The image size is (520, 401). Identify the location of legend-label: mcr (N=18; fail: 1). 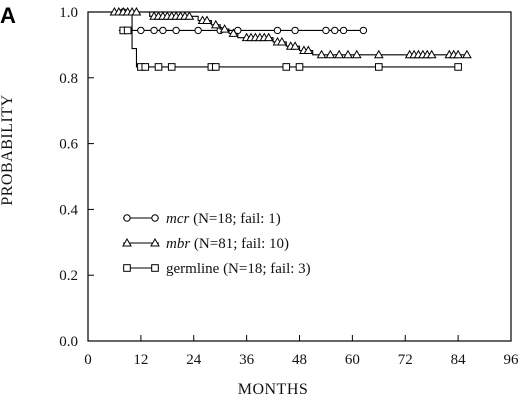
(223, 219).